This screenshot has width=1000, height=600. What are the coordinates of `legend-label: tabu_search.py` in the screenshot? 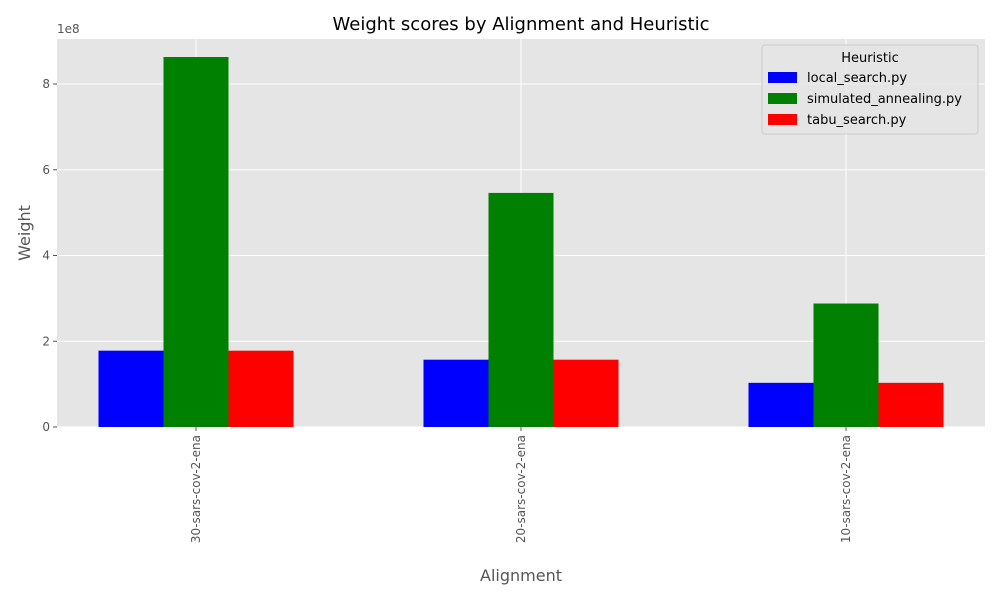 It's located at (857, 120).